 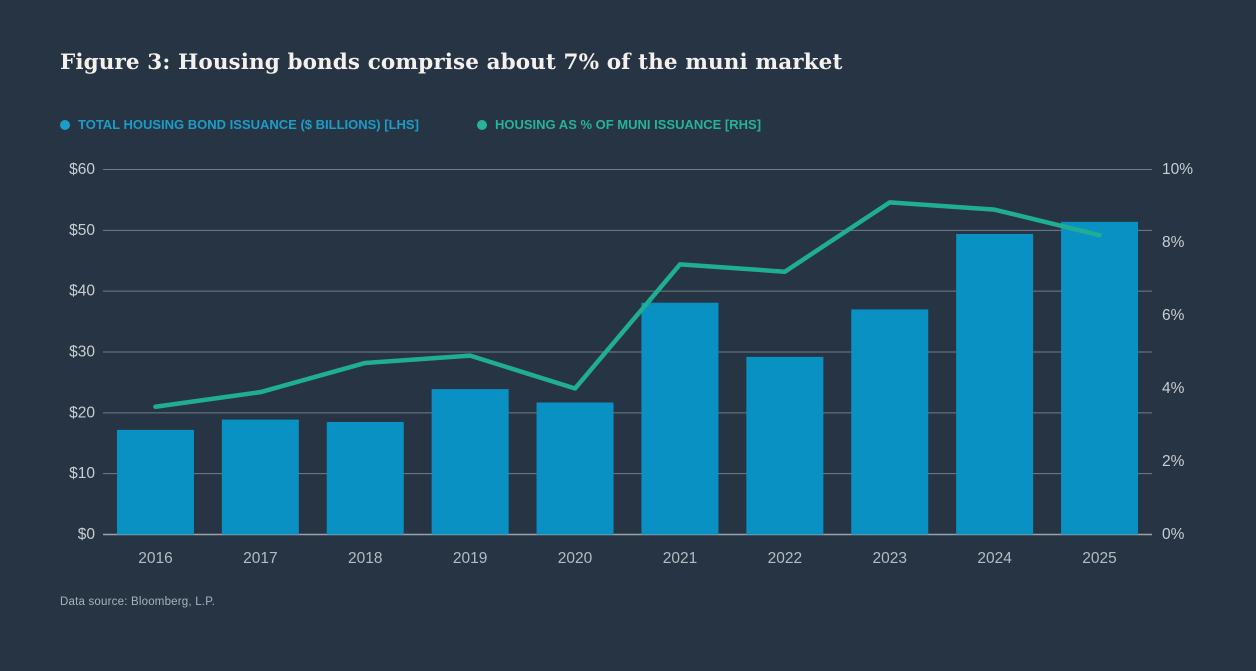 I want to click on x-axis-year-label: 2024, so click(x=994, y=558).